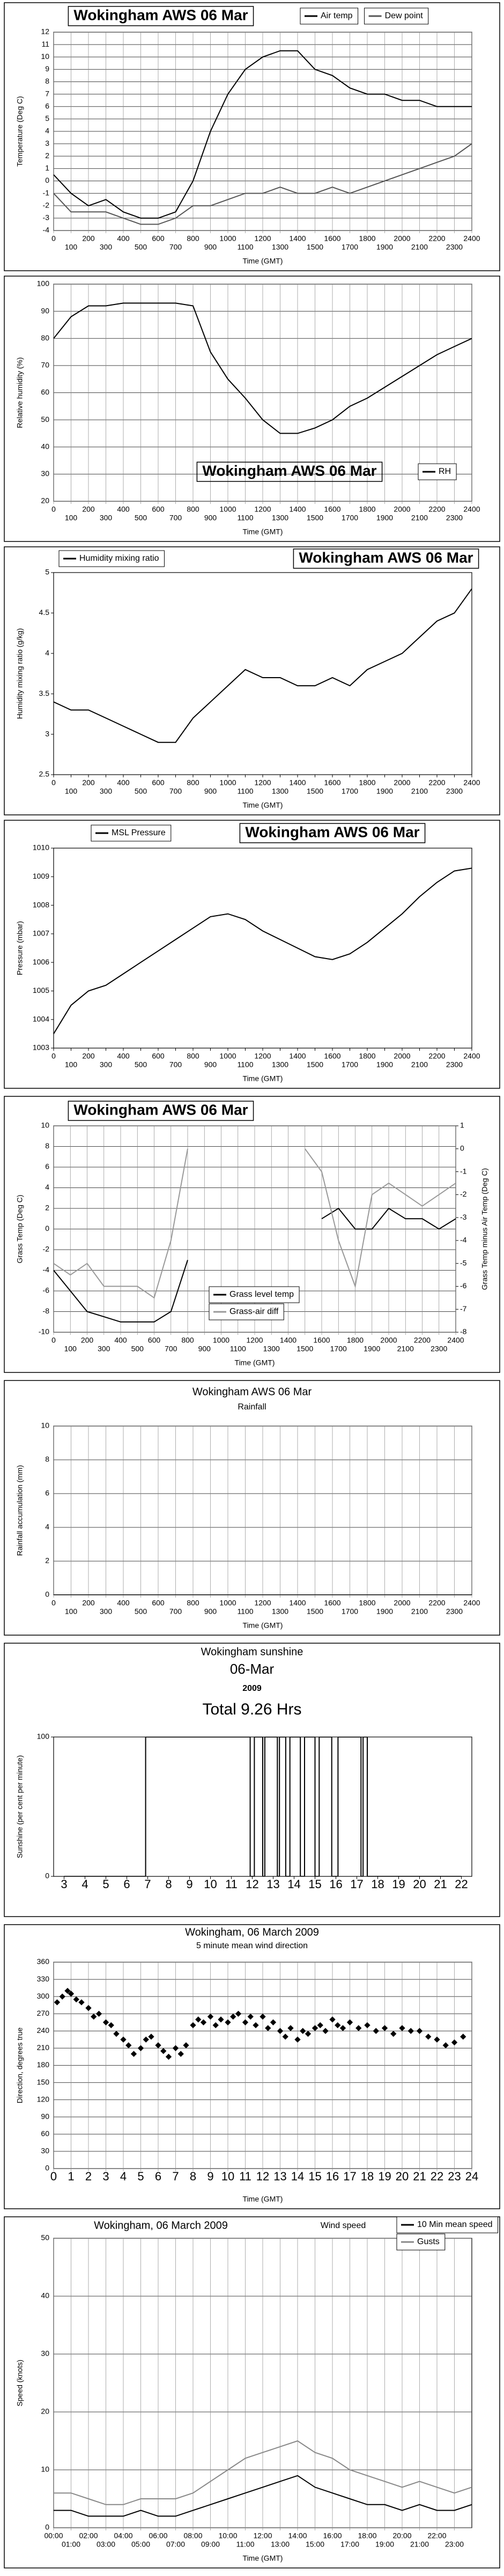 The image size is (504, 2576). I want to click on y2-tick-label: 1, so click(462, 1126).